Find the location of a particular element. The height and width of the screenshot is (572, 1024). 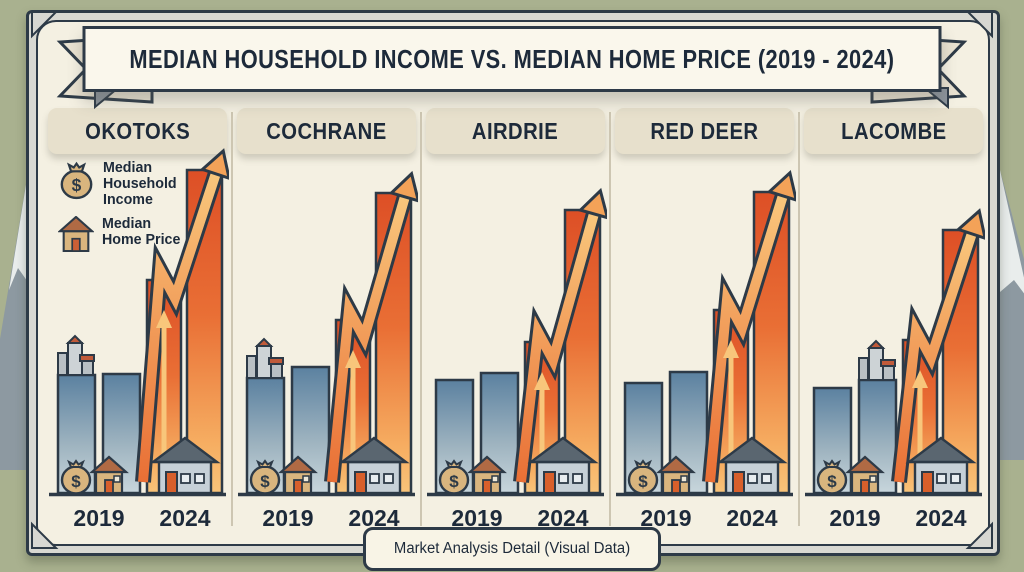

legend-item-price: Median Home Price is located at coordinates (137, 233).